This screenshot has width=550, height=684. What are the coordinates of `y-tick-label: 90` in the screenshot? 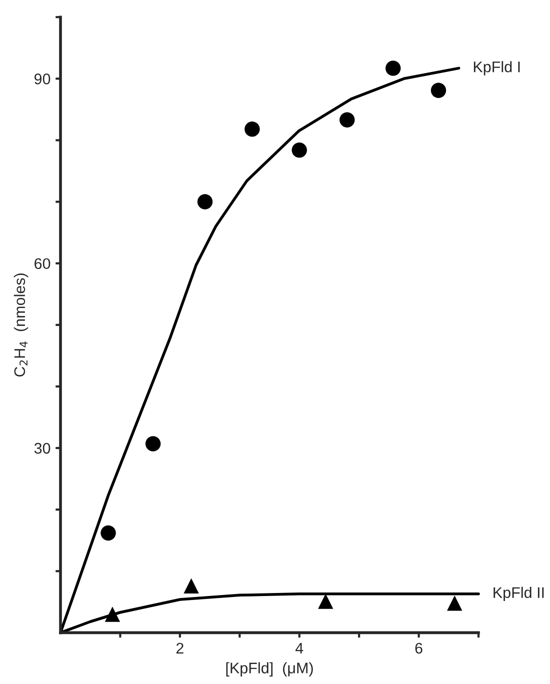 It's located at (42, 79).